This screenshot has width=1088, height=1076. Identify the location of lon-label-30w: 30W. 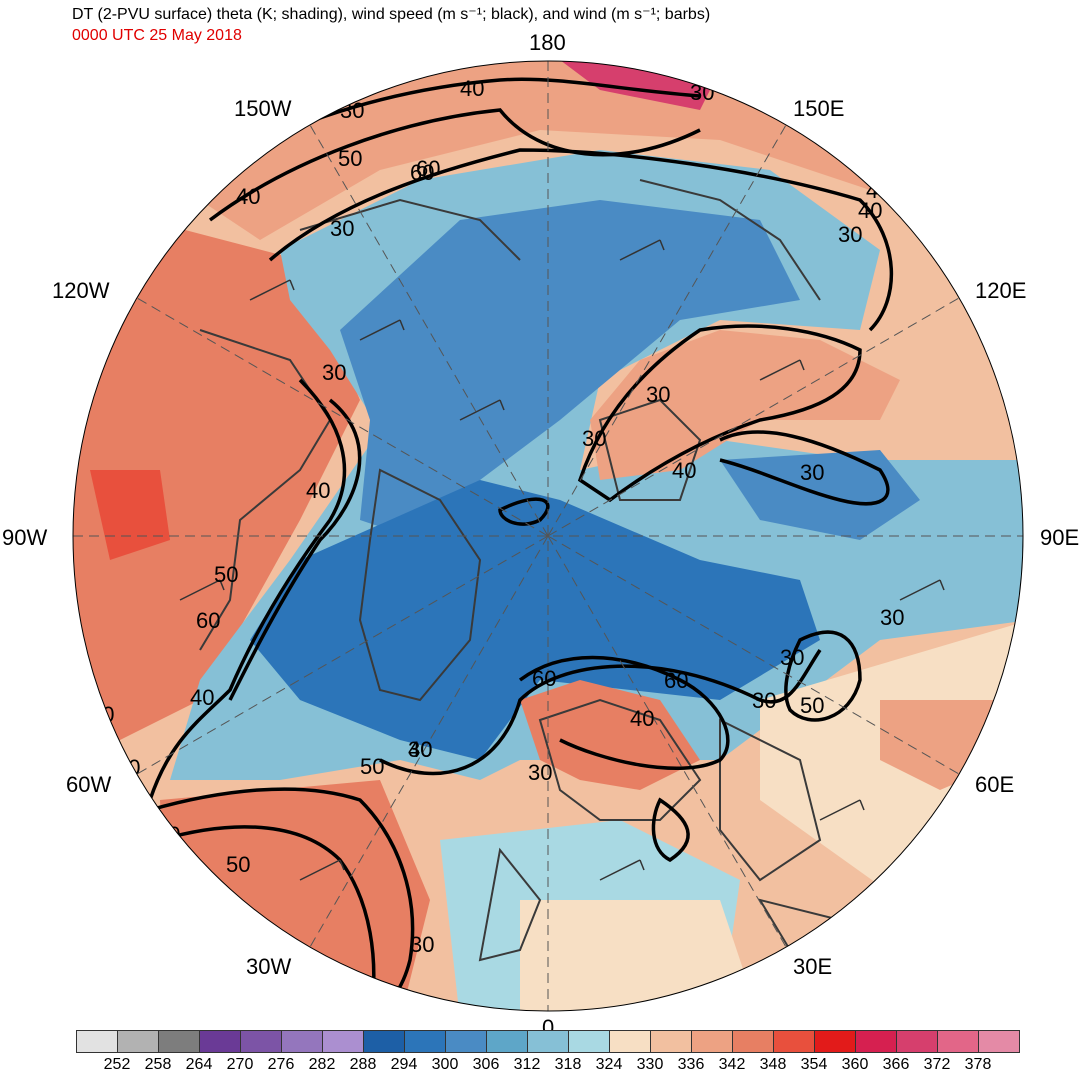
(269, 966).